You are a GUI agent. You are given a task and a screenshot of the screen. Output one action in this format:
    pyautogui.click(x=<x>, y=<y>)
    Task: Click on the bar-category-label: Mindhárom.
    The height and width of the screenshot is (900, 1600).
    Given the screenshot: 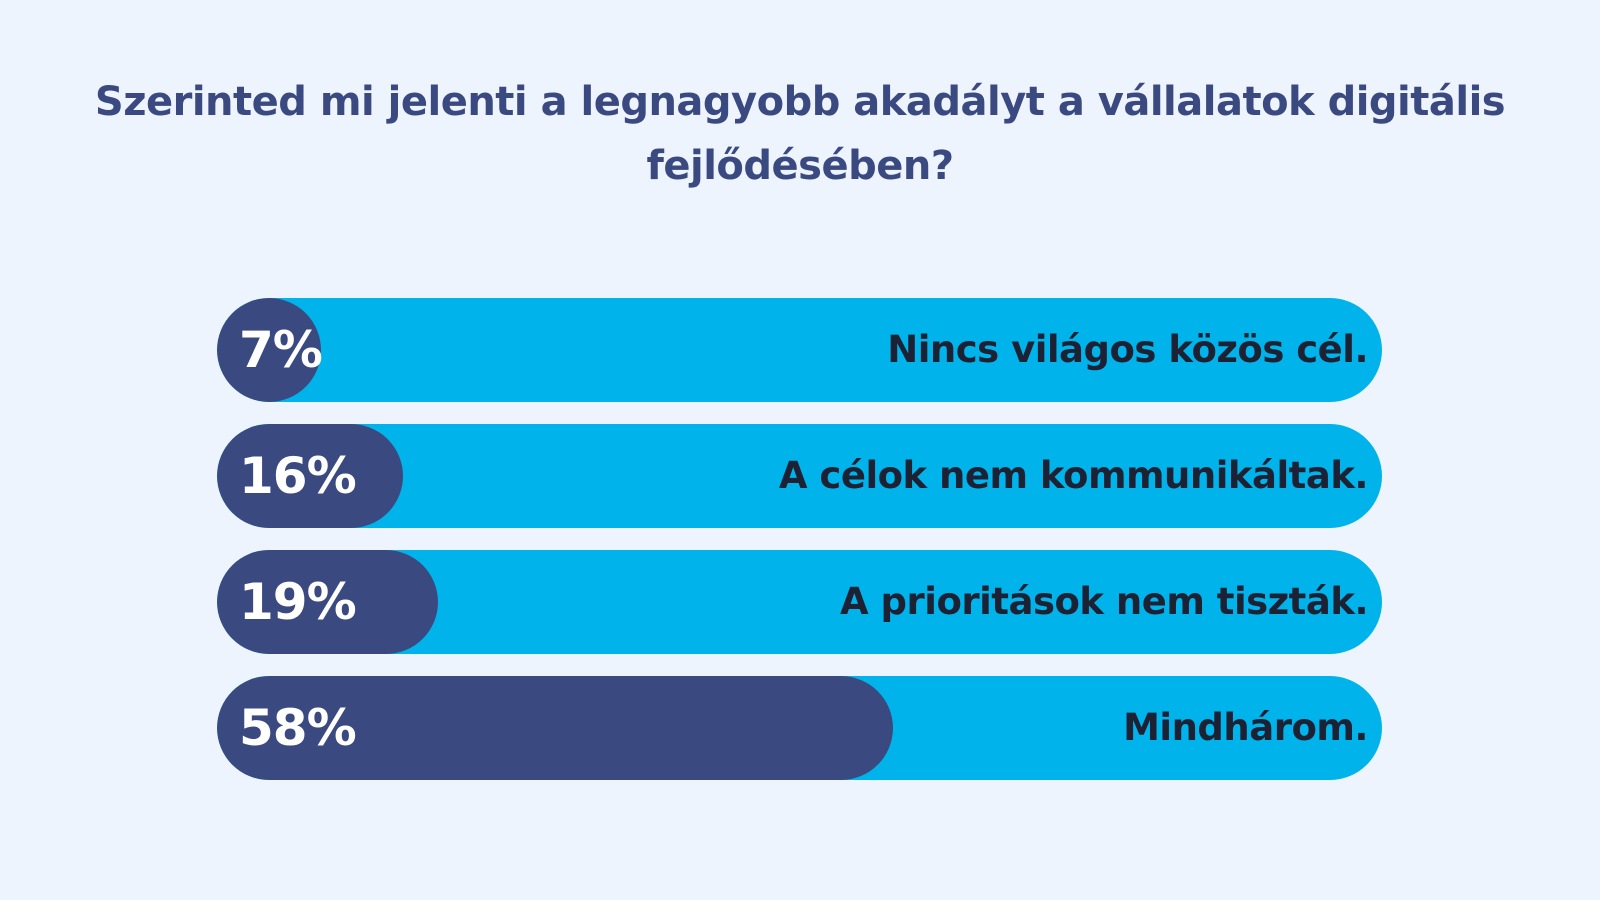 What is the action you would take?
    pyautogui.click(x=1245, y=727)
    